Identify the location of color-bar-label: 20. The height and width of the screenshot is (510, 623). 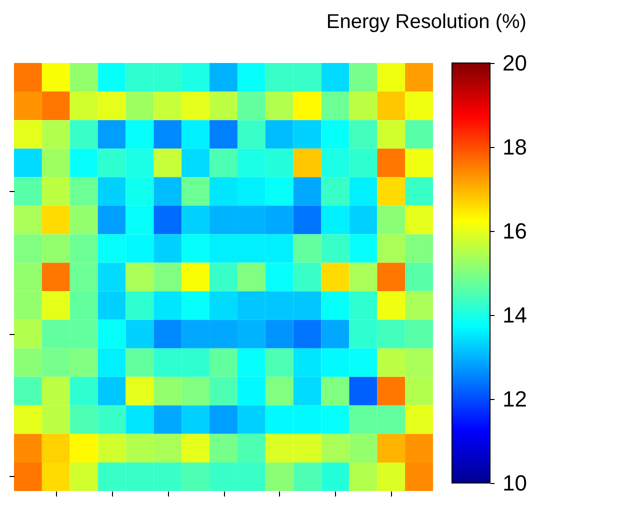
(514, 63).